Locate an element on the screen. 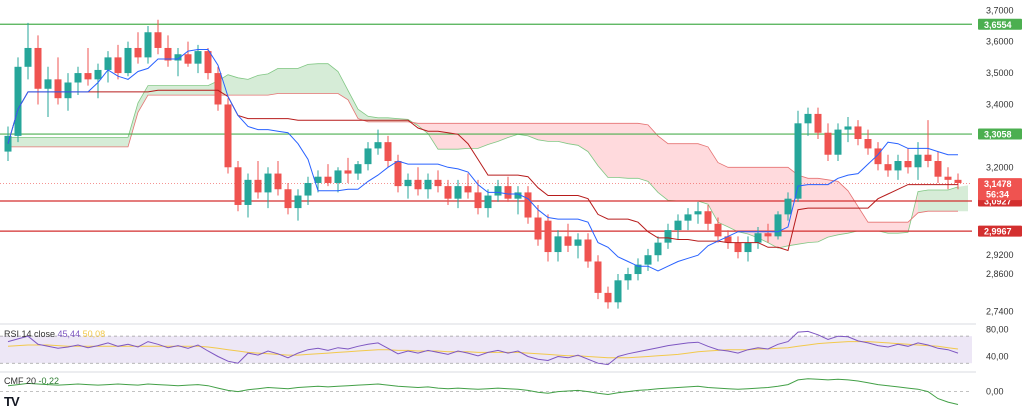 This screenshot has width=1024, height=409. price-tick-label: 3,5000 is located at coordinates (1000, 73).